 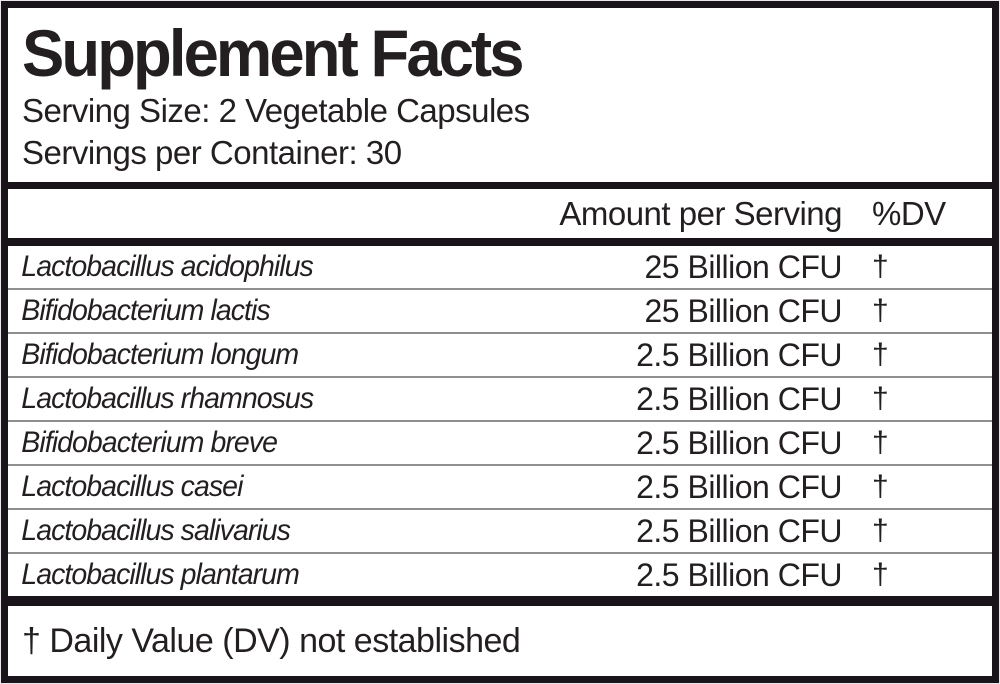 What do you see at coordinates (167, 266) in the screenshot?
I see `ingredient-name: Lactobacillus acidophilus` at bounding box center [167, 266].